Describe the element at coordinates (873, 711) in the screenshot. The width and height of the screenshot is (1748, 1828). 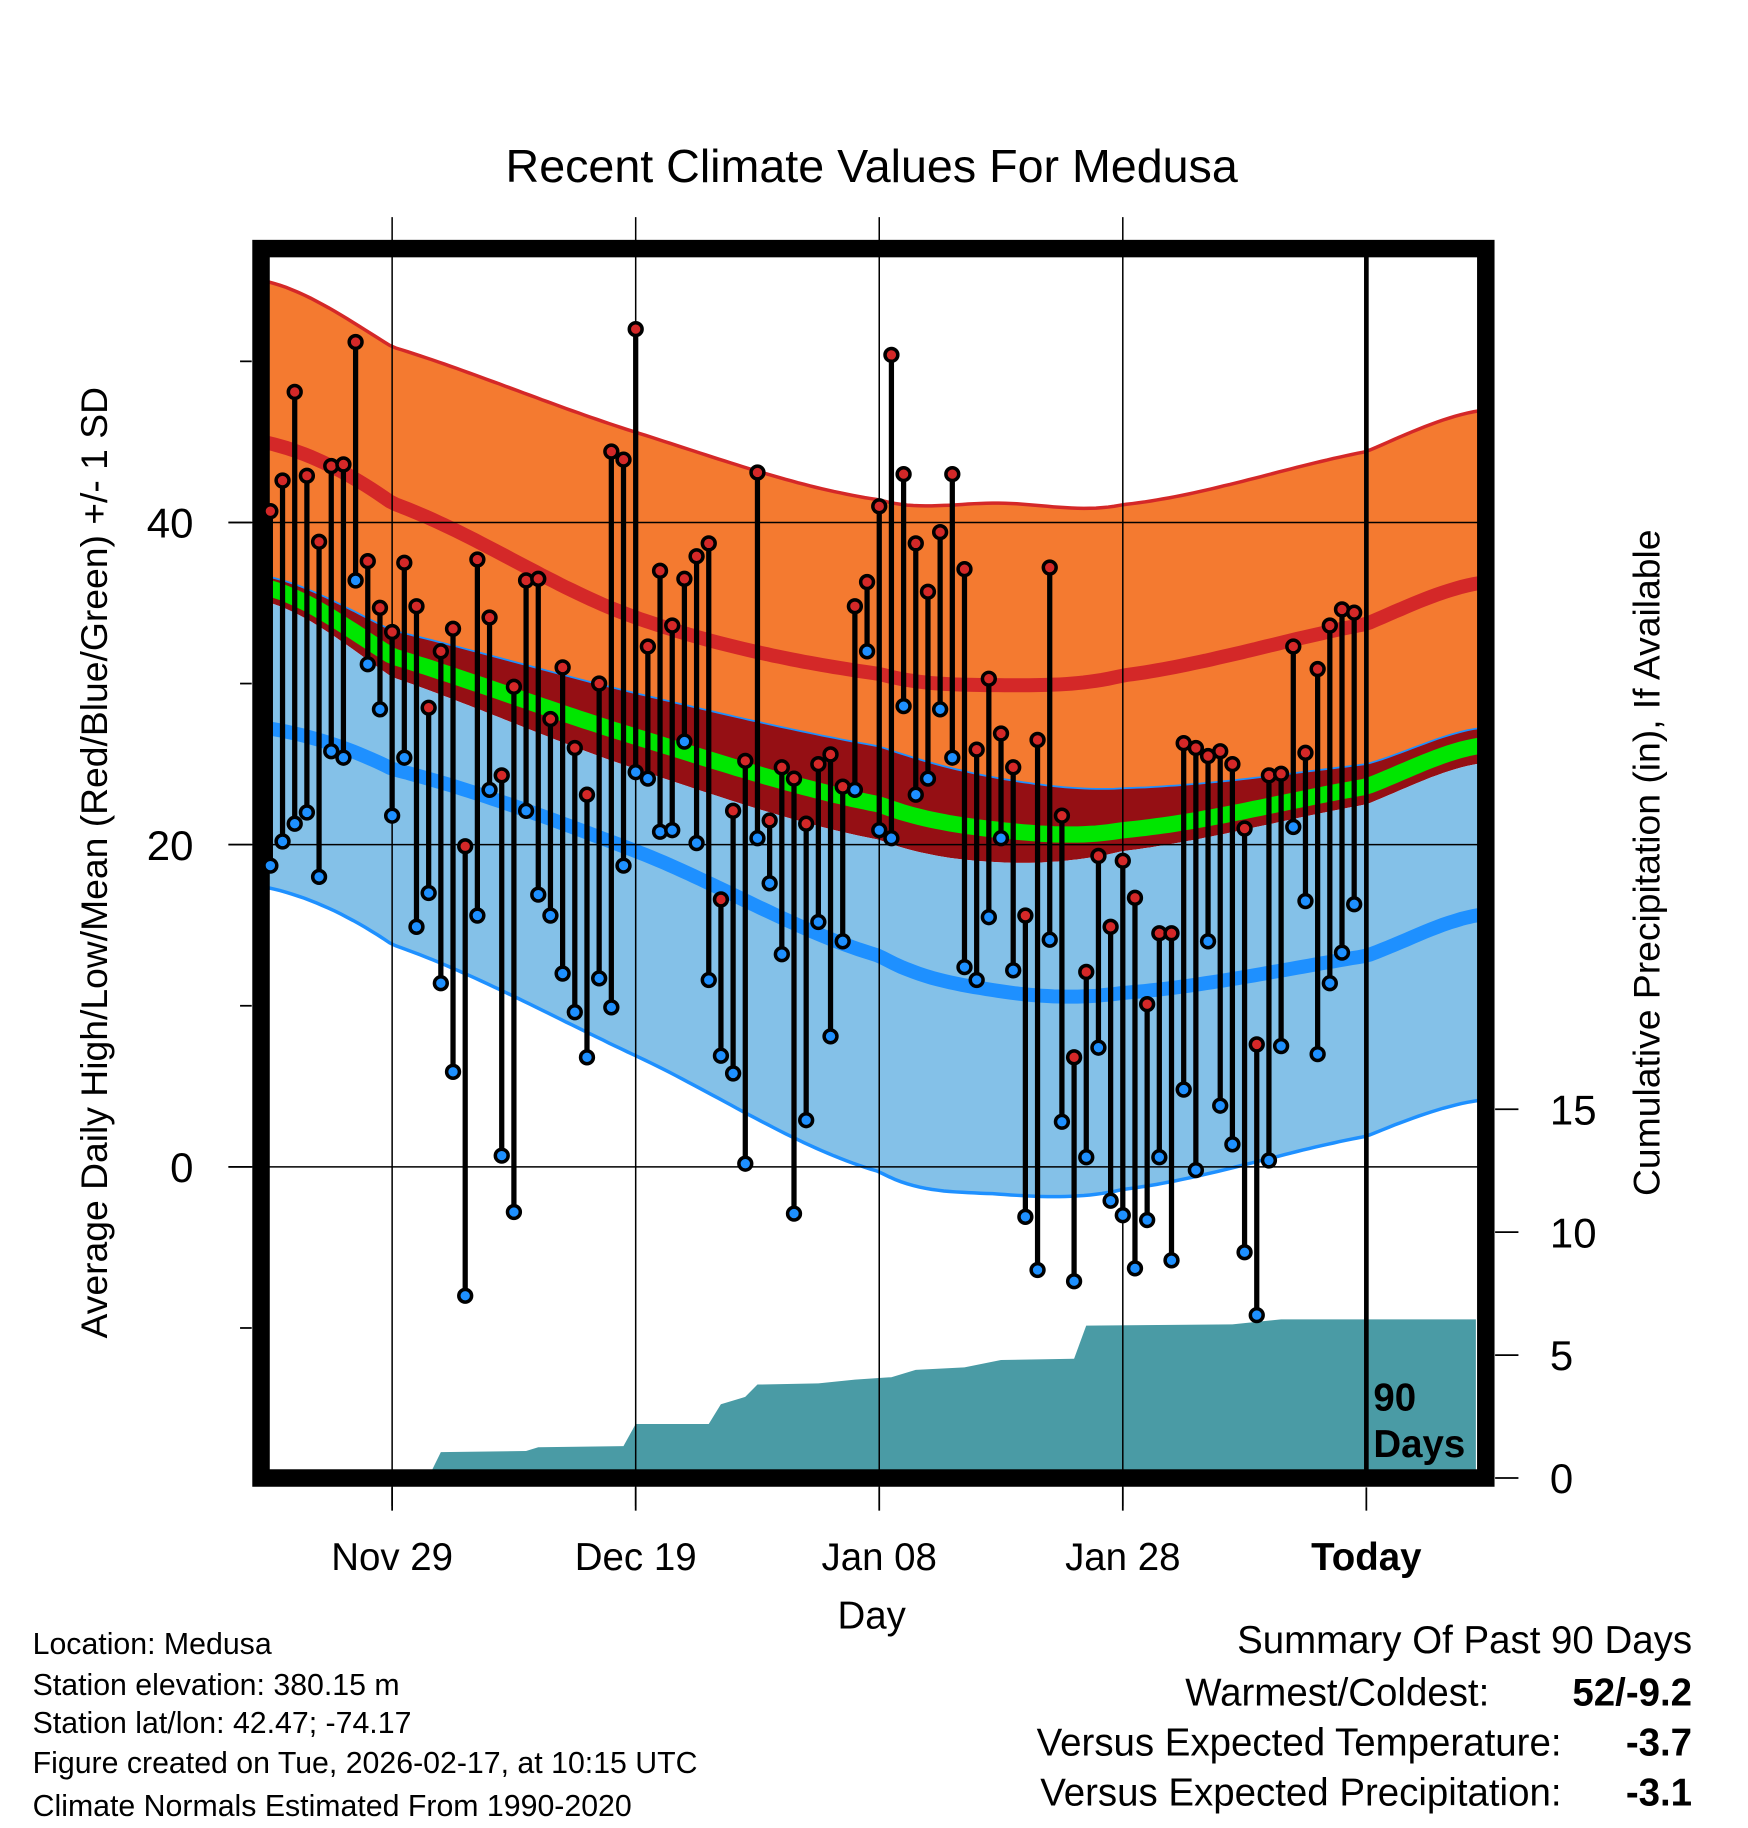
I see `normal-mean-line` at that location.